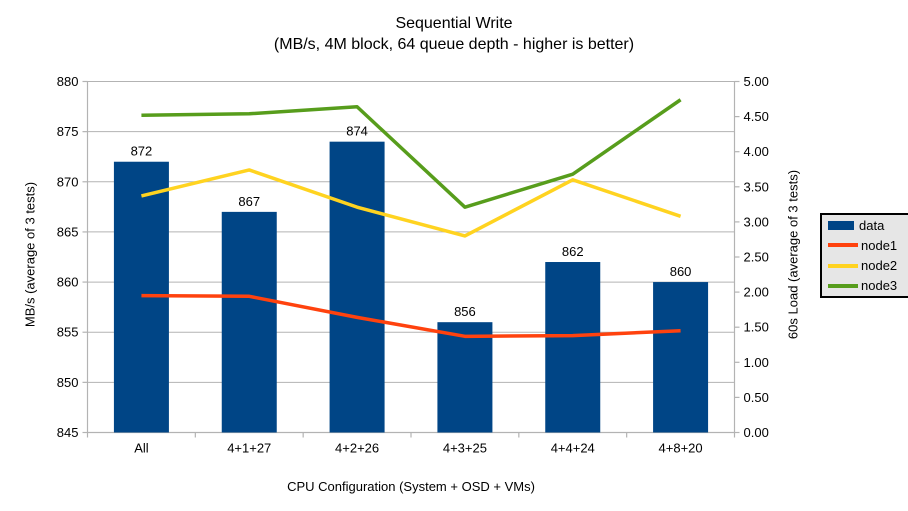 The image size is (908, 511). I want to click on legend-swatch-node2, so click(843, 265).